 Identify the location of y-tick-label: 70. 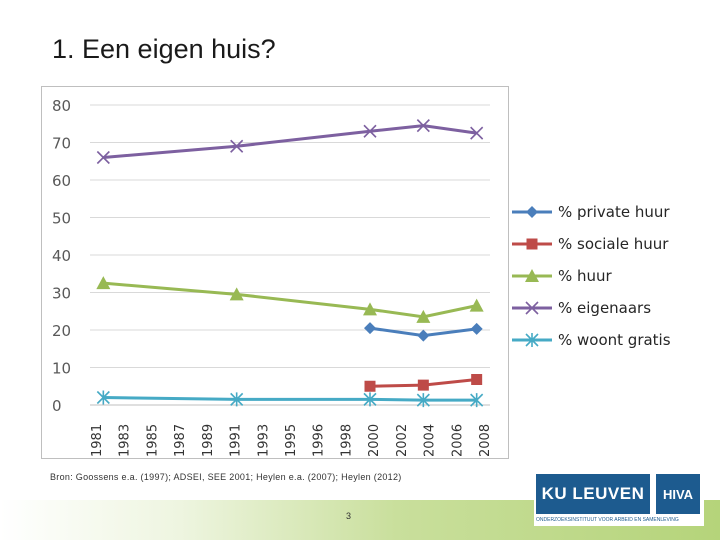
(61, 144).